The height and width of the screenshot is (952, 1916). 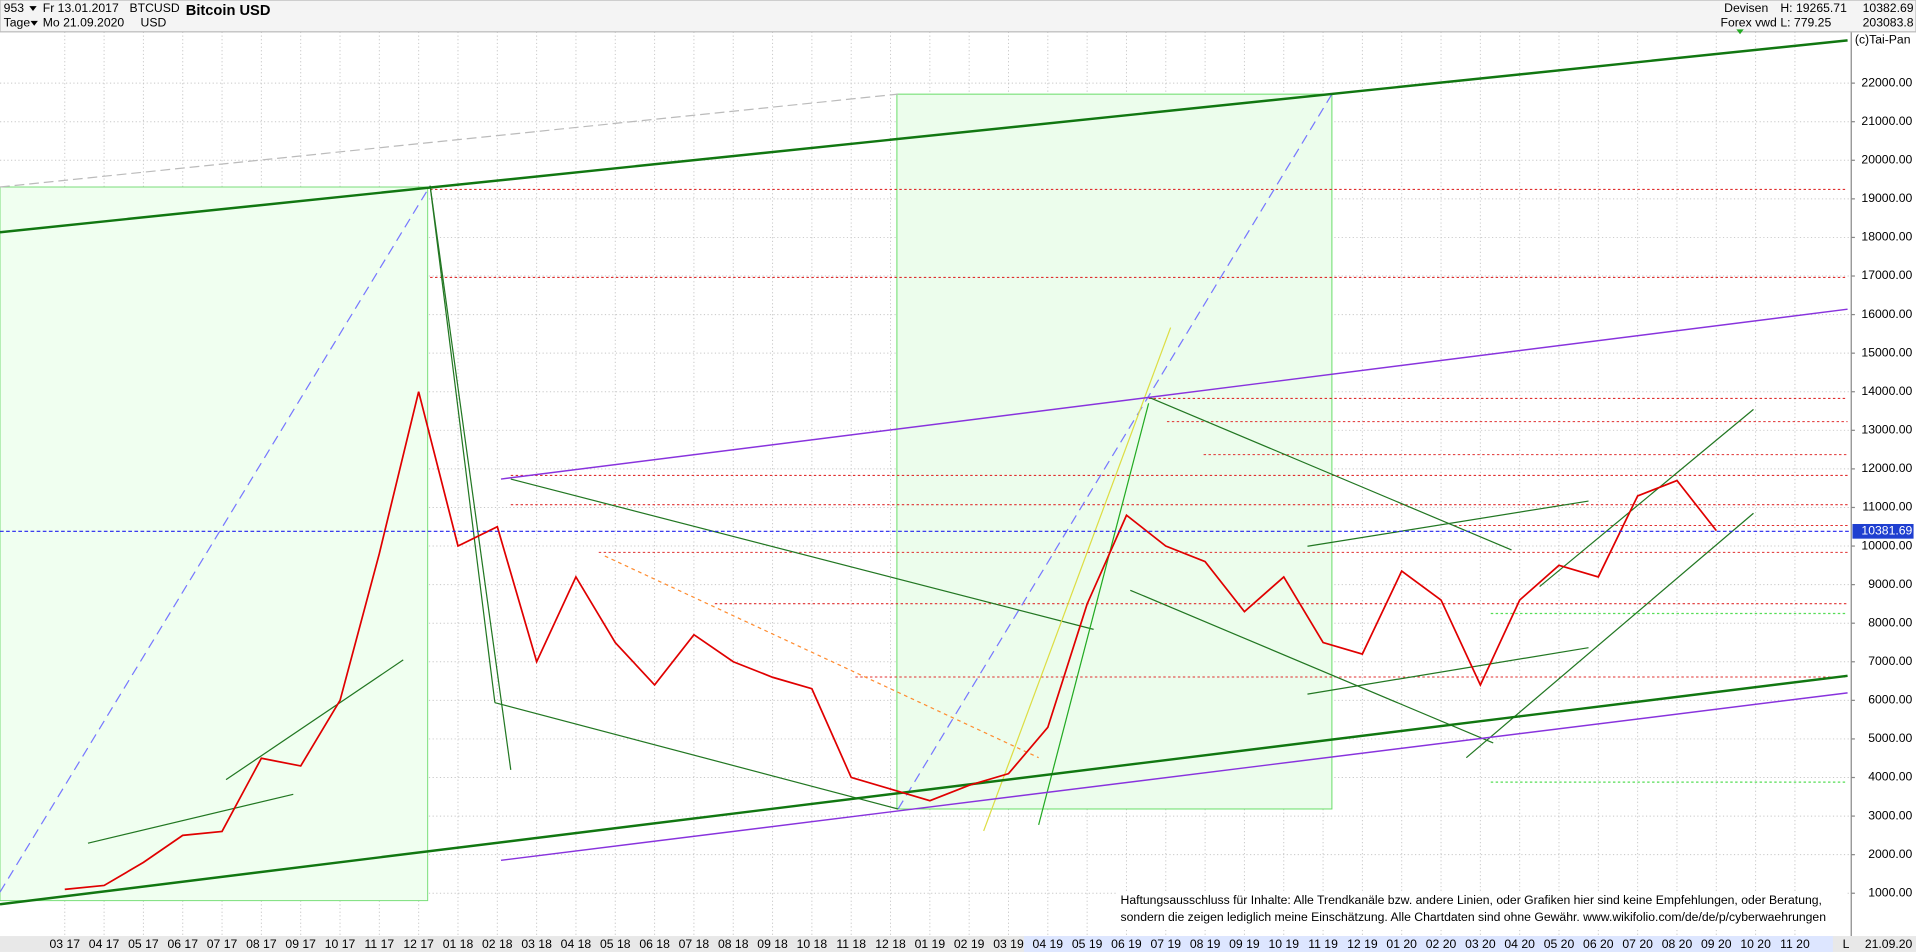 I want to click on y-tick-label: 19000.00, so click(x=1886, y=198).